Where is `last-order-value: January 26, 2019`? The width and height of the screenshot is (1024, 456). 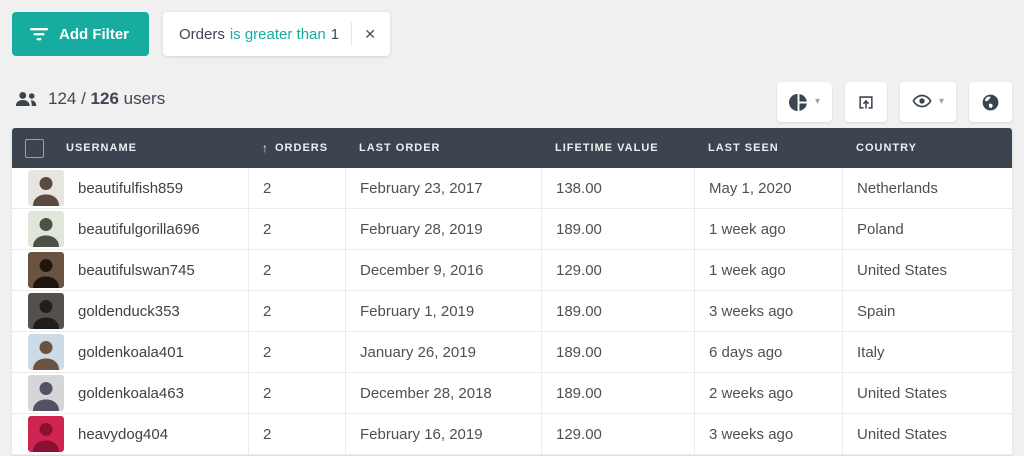 last-order-value: January 26, 2019 is located at coordinates (418, 352).